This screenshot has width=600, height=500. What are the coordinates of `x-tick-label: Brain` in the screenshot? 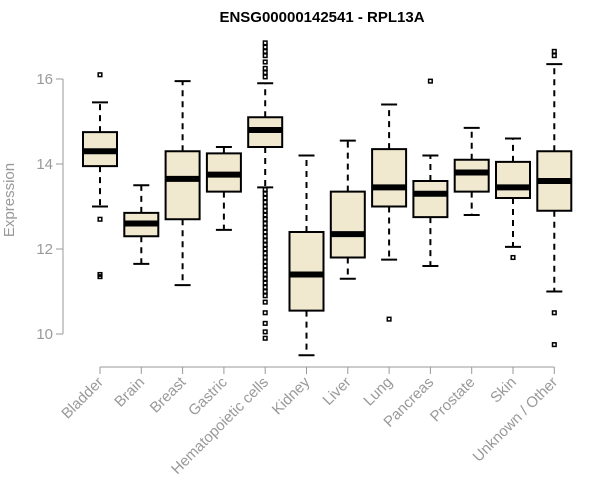 It's located at (129, 392).